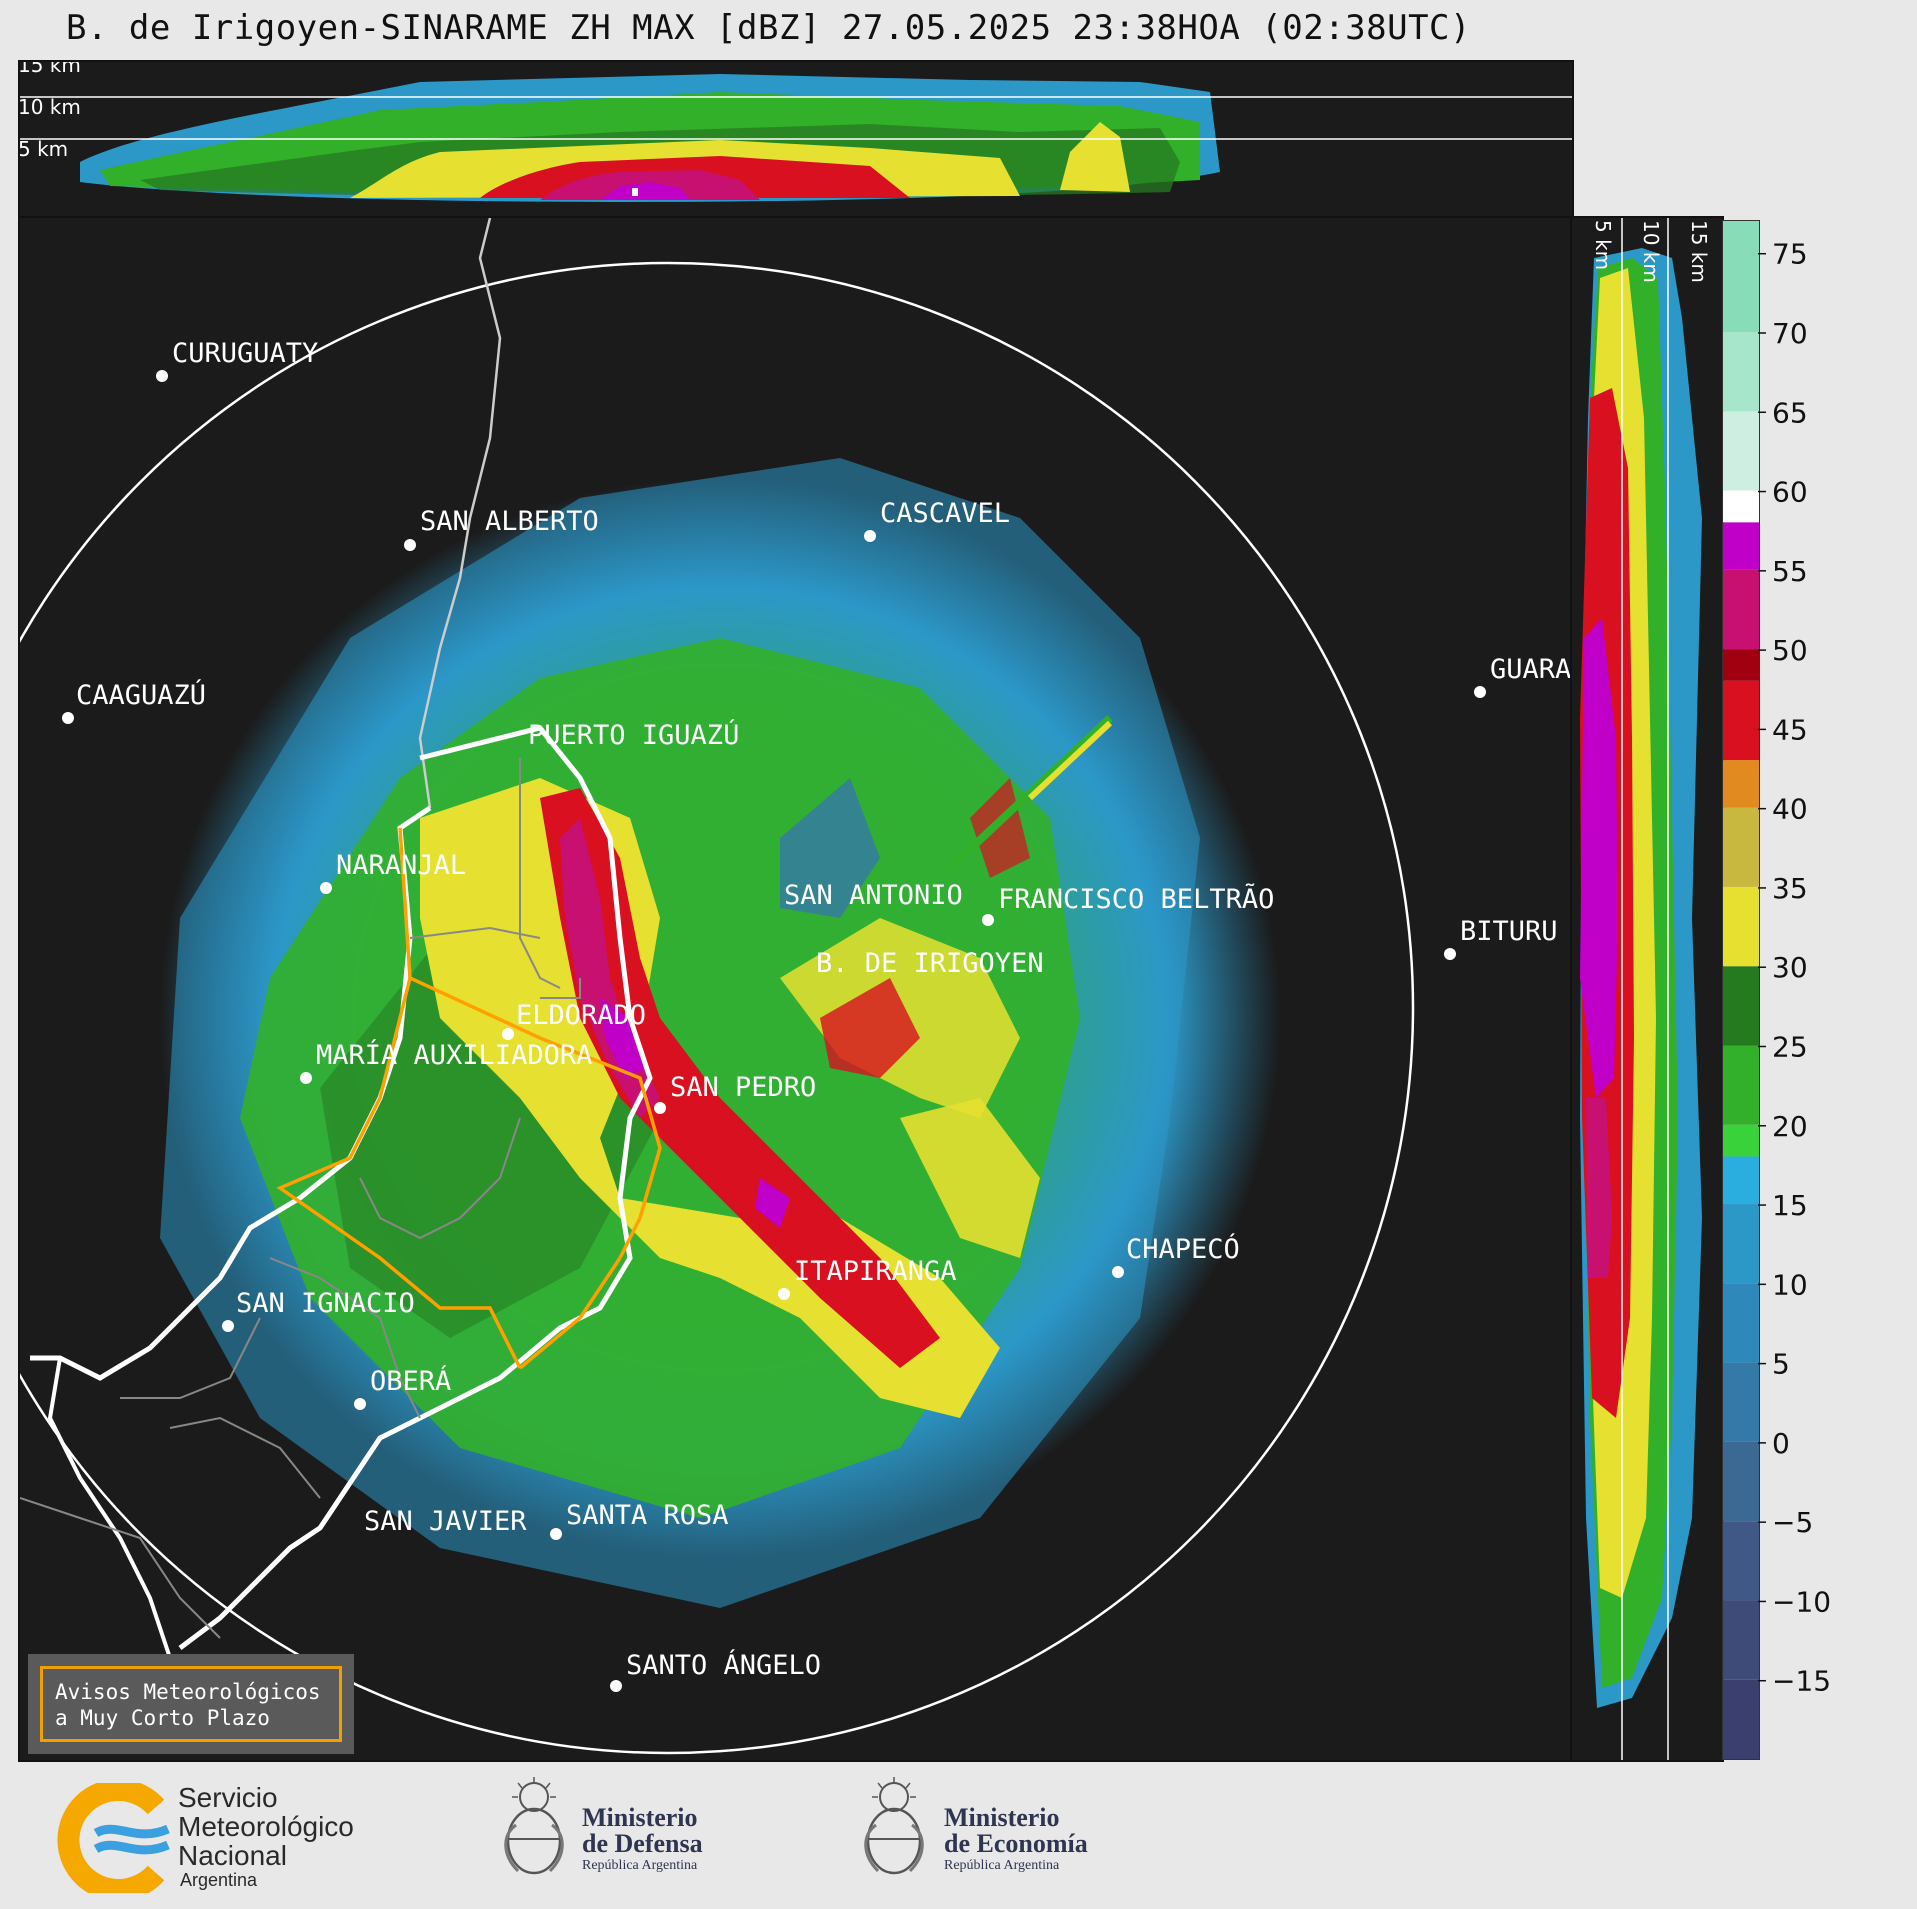 The image size is (1917, 1909). What do you see at coordinates (360, 1404) in the screenshot?
I see `city-dot-obera` at bounding box center [360, 1404].